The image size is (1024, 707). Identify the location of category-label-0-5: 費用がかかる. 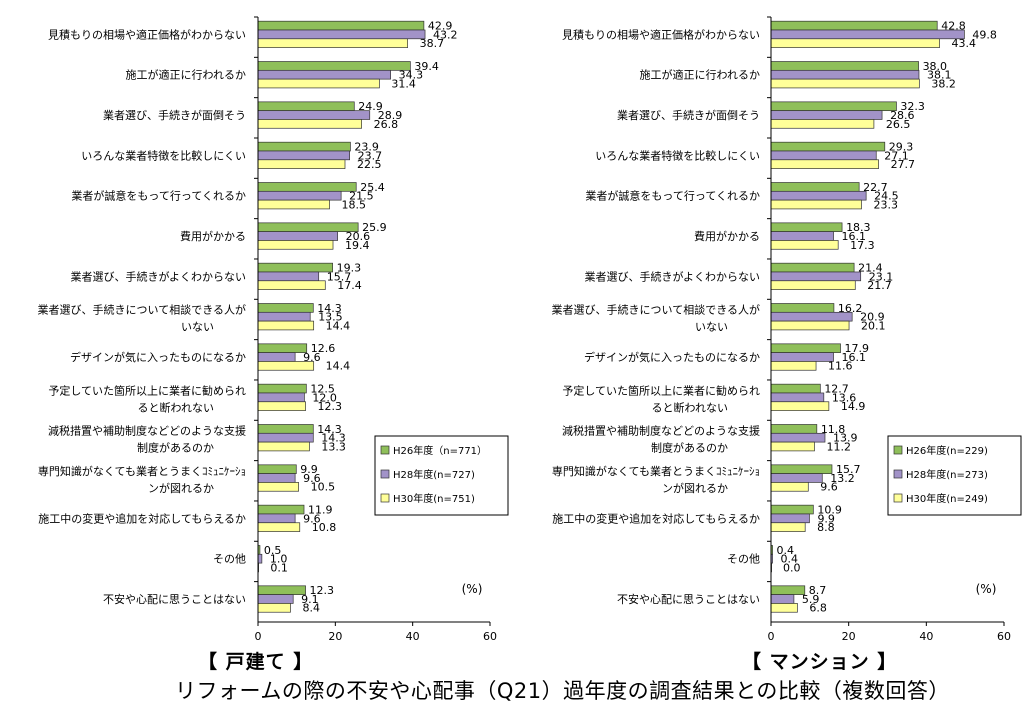
(213, 236).